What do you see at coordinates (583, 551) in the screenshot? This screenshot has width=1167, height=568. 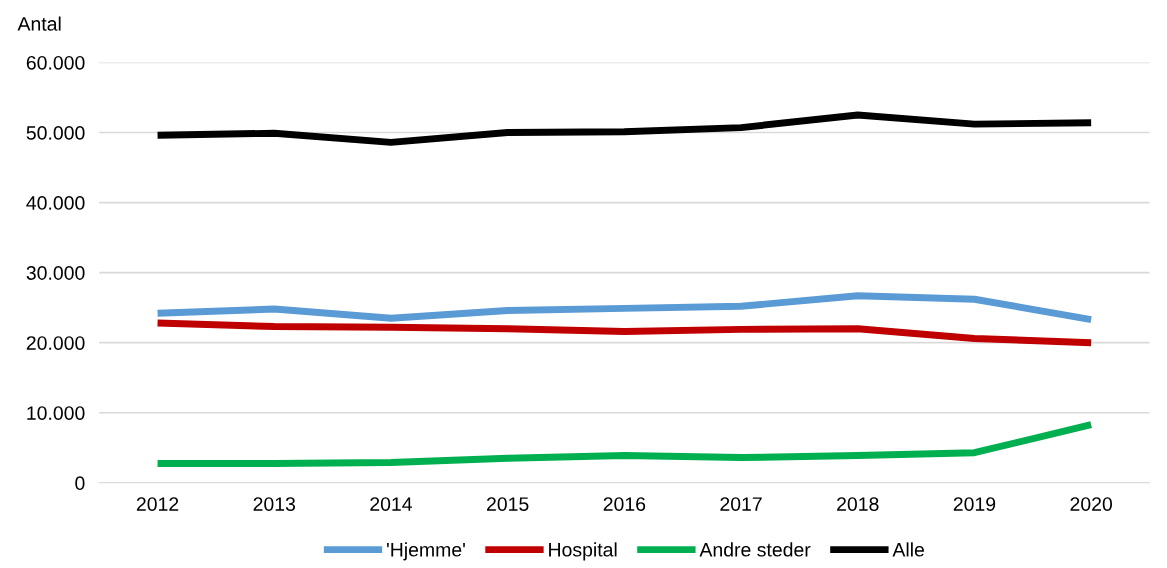 I see `legend-label: Hospital` at bounding box center [583, 551].